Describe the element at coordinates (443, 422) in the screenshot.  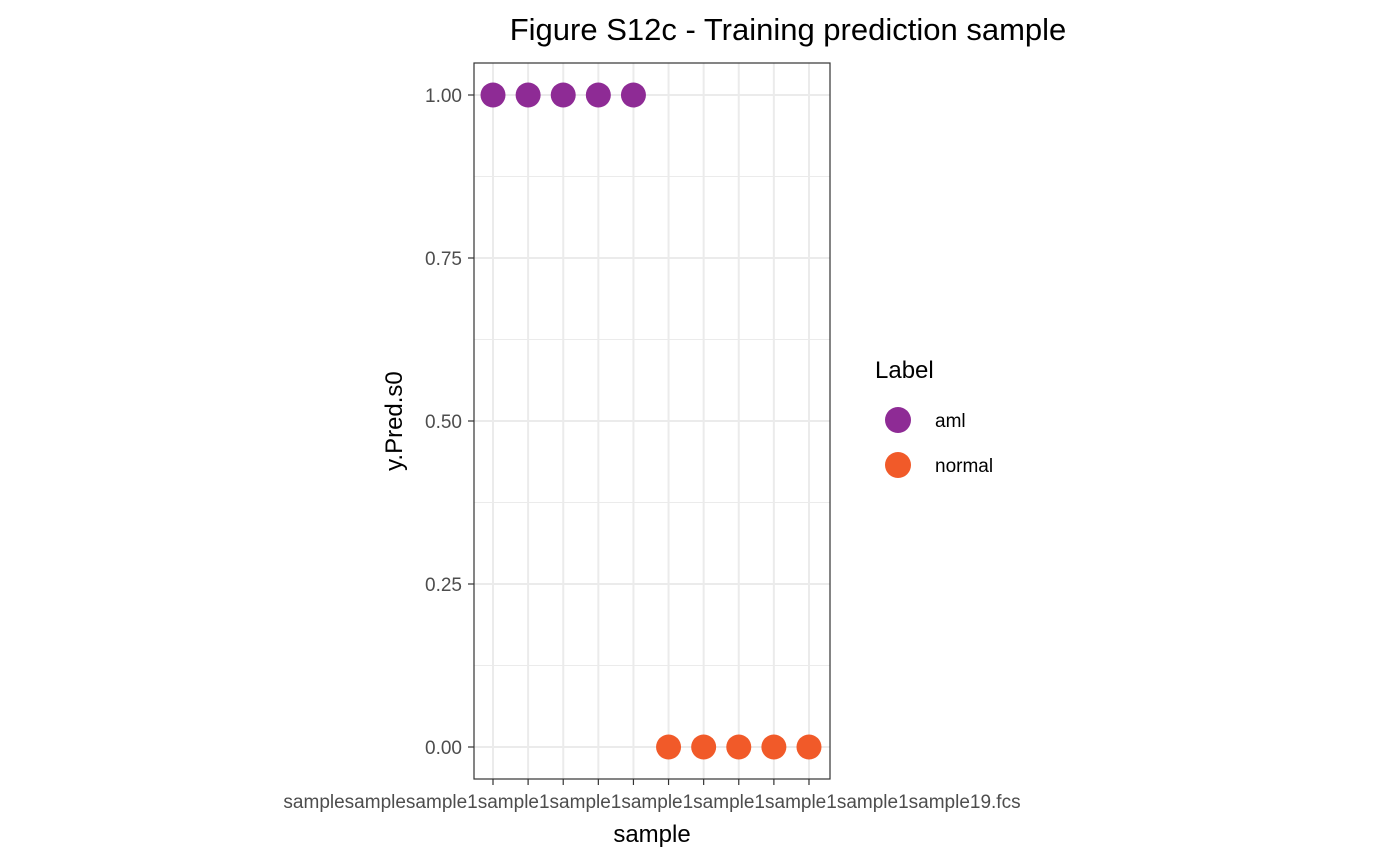
I see `y-tick-label: 0.50` at that location.